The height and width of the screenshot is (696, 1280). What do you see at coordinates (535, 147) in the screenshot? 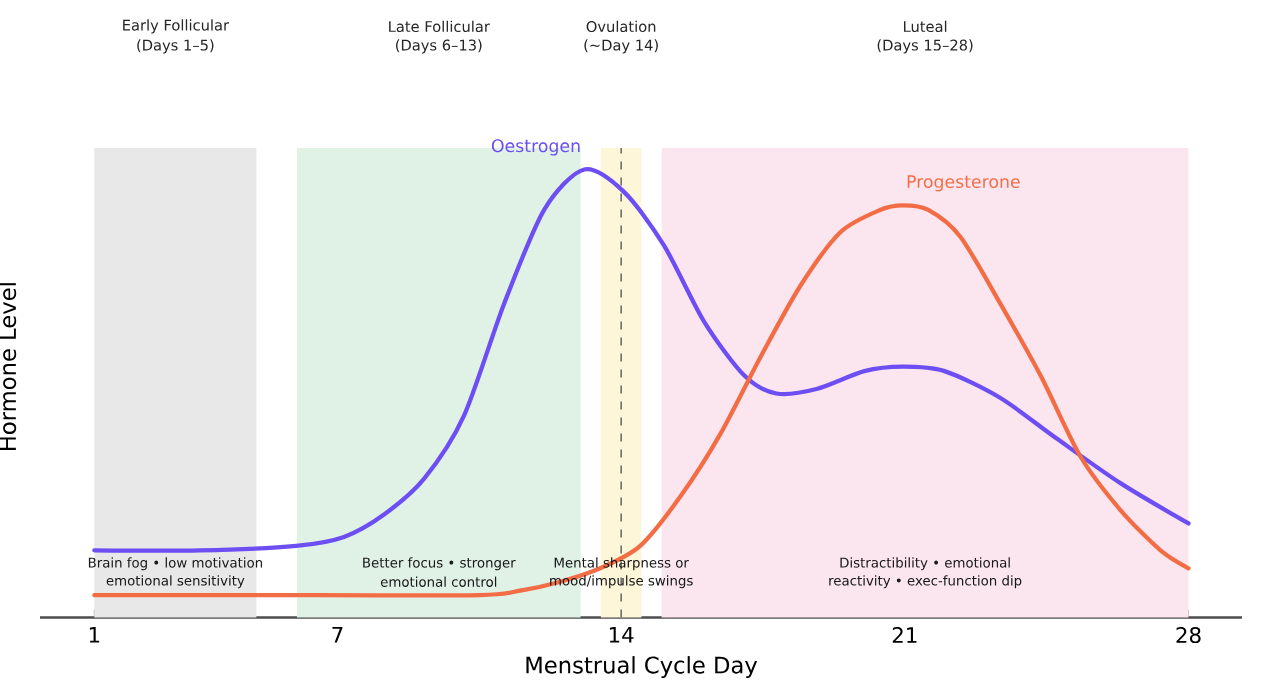
I see `series-label: Oestrogen` at bounding box center [535, 147].